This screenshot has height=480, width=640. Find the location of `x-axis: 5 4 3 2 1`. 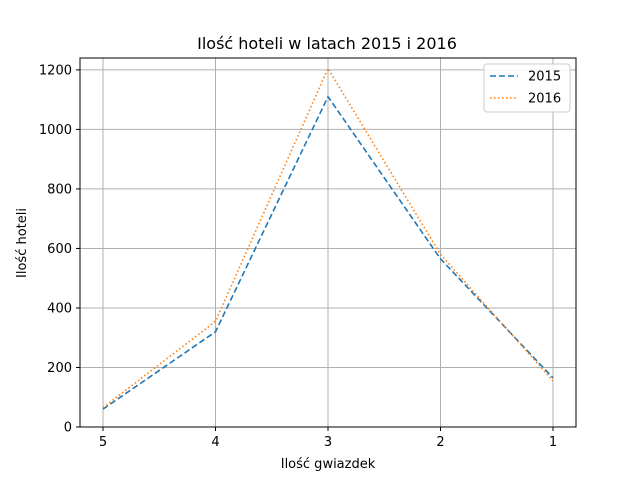

x-axis: 5 4 3 2 1 is located at coordinates (328, 438).